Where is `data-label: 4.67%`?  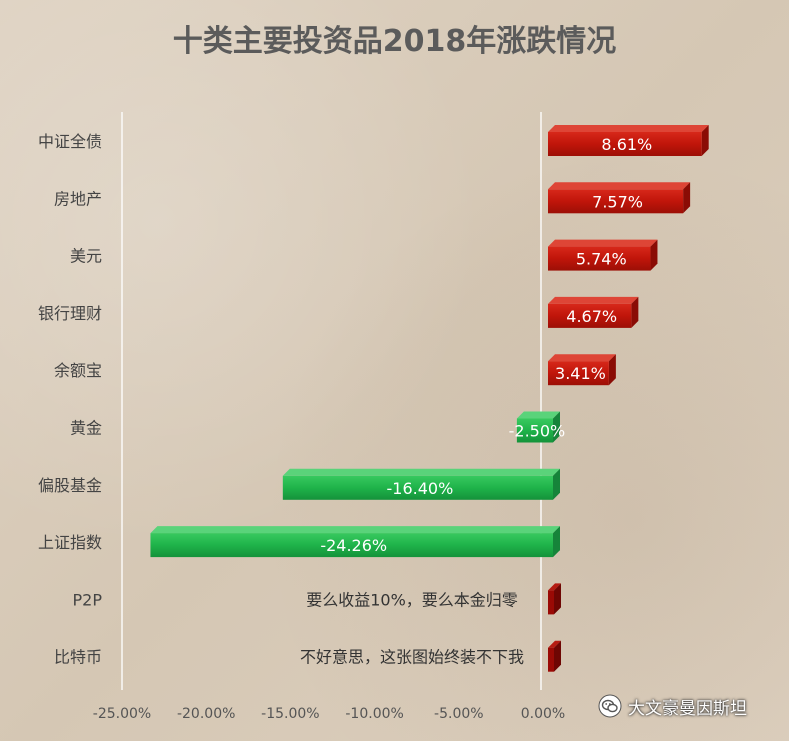
data-label: 4.67% is located at coordinates (591, 316).